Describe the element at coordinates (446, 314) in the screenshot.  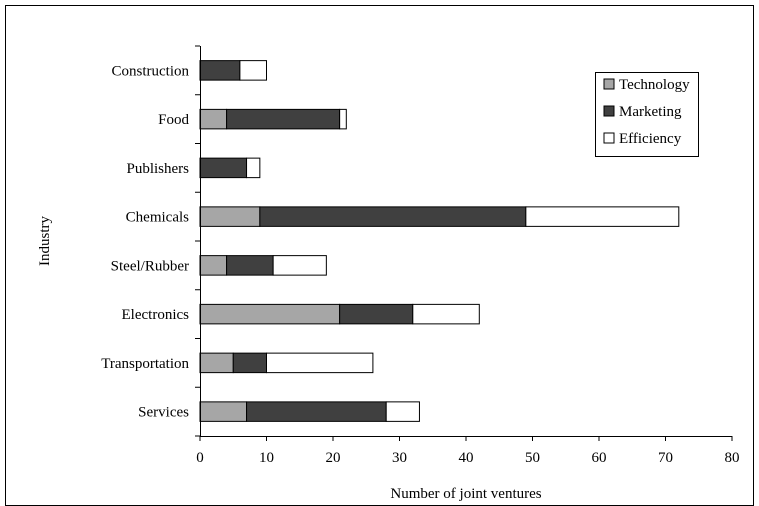
I see `bar-efficiency-electronics` at that location.